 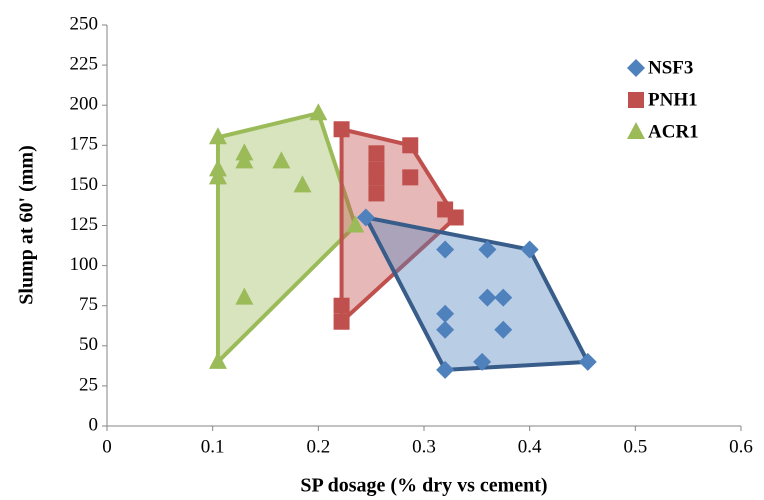 What do you see at coordinates (84, 23) in the screenshot?
I see `y-tick-label: 250` at bounding box center [84, 23].